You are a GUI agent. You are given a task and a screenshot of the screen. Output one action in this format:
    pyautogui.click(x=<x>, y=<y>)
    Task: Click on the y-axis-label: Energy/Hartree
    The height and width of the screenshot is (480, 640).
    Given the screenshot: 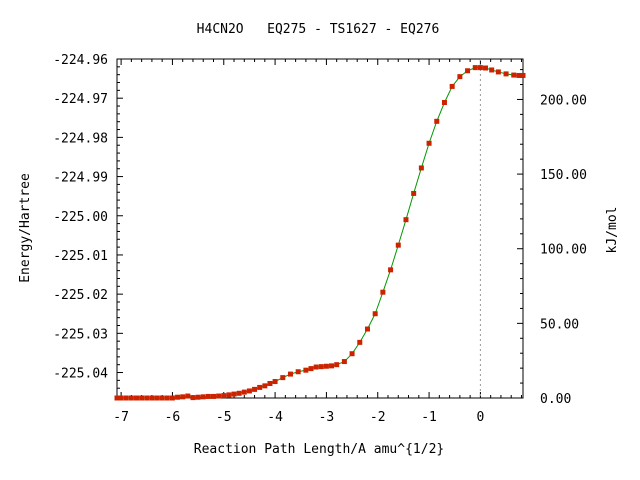 What is the action you would take?
    pyautogui.click(x=25, y=228)
    